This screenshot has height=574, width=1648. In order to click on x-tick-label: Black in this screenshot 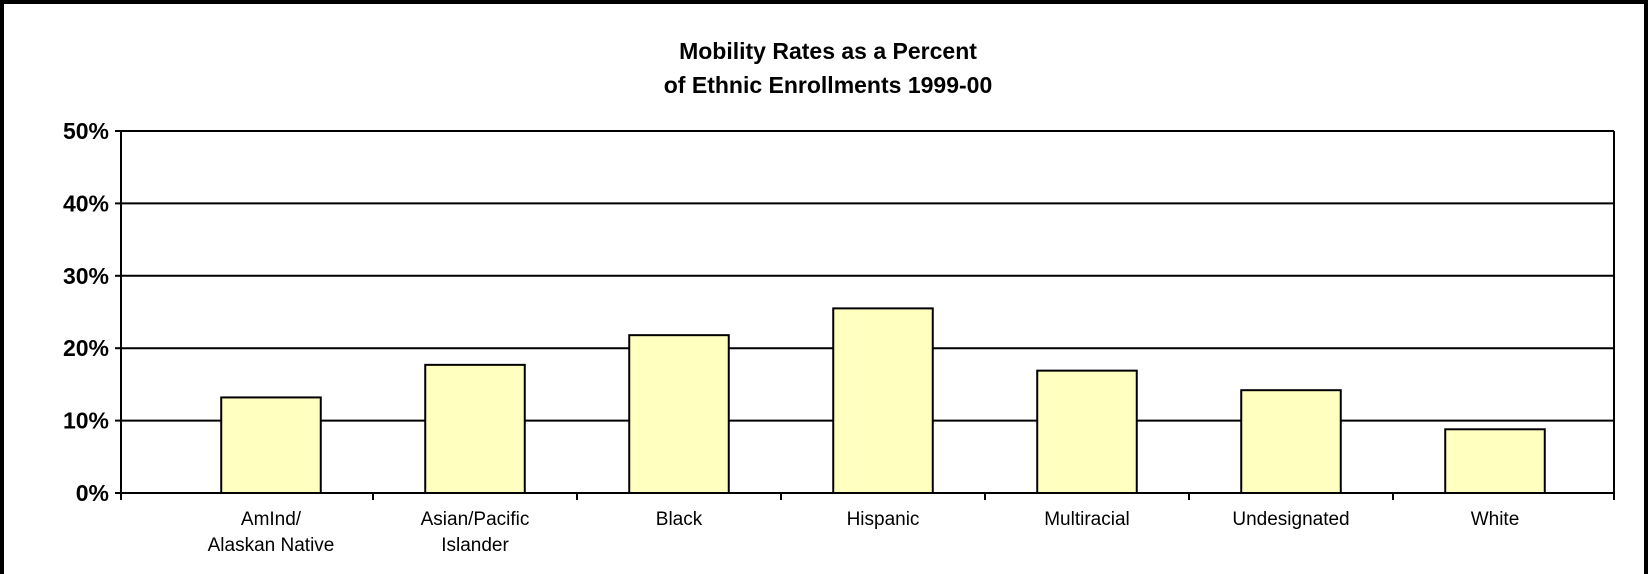, I will do `click(679, 519)`.